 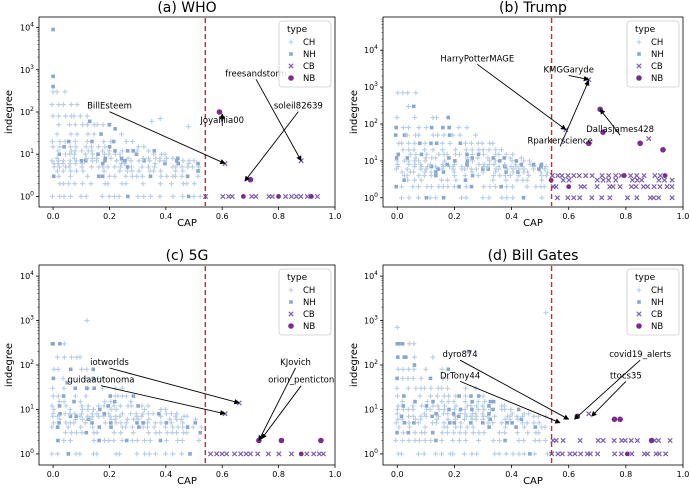 I want to click on x-tick-label: 0.4, so click(x=511, y=474).